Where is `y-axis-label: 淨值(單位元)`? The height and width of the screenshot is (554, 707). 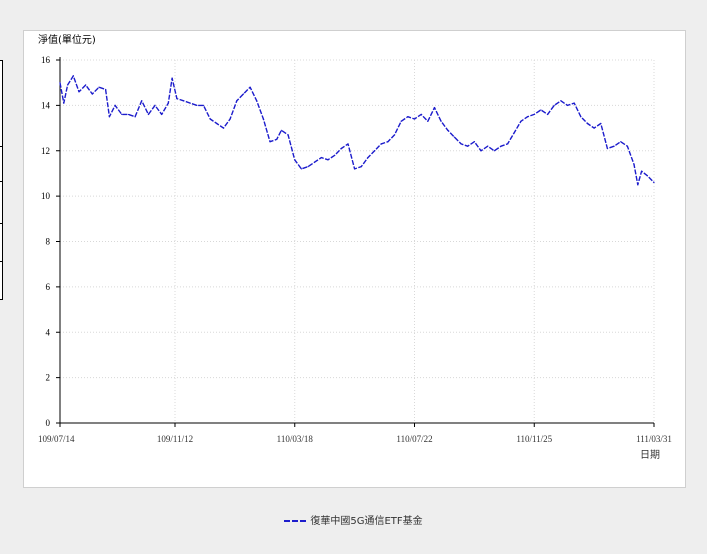
y-axis-label: 淨值(單位元) is located at coordinates (67, 39).